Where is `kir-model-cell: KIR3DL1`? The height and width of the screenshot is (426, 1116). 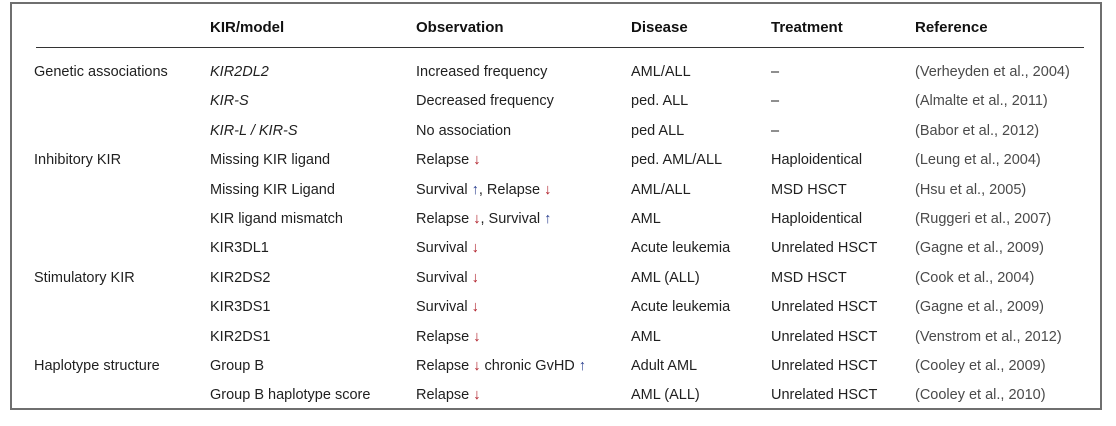 kir-model-cell: KIR3DL1 is located at coordinates (239, 248).